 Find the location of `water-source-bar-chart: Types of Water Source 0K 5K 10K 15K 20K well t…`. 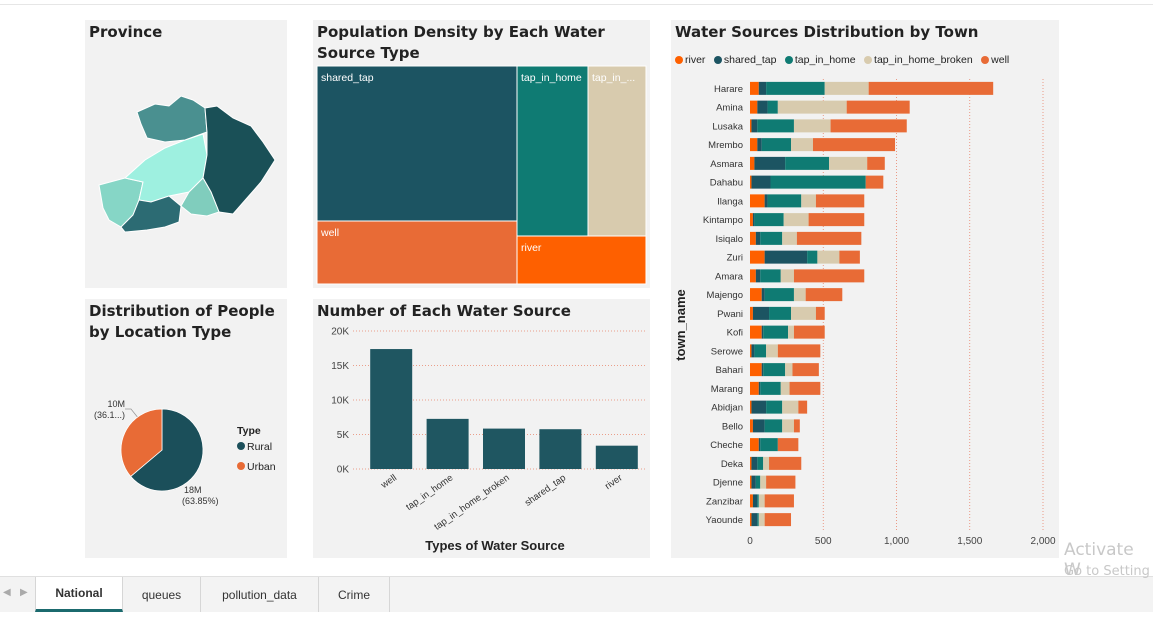

water-source-bar-chart: Types of Water Source 0K 5K 10K 15K 20K well t… is located at coordinates (481, 428).